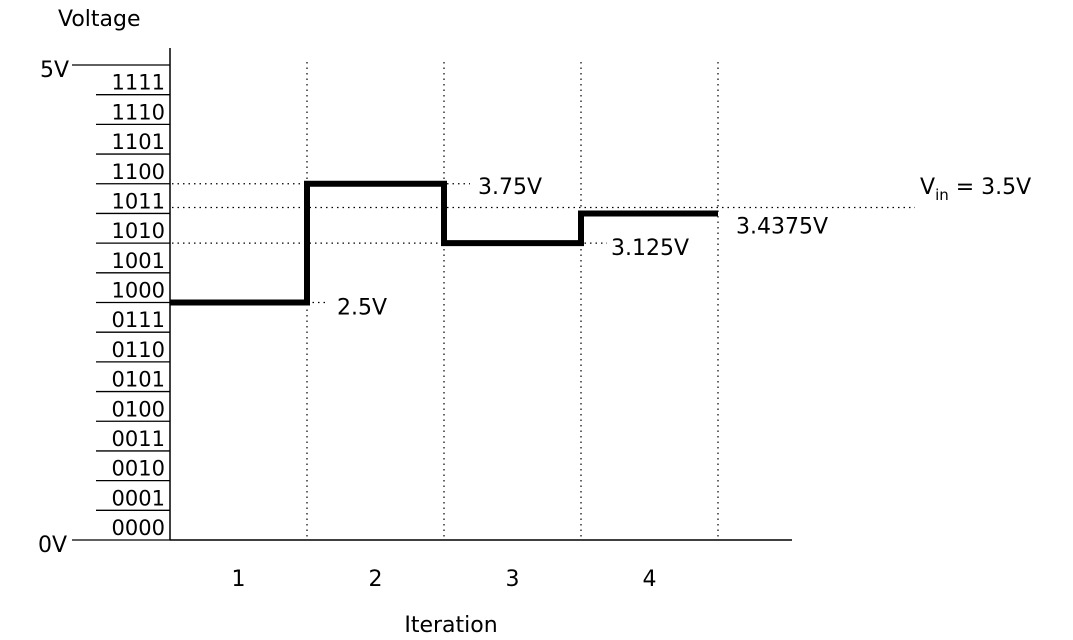 The image size is (1073, 640). Describe the element at coordinates (138, 201) in the screenshot. I see `code-label: 1011` at that location.